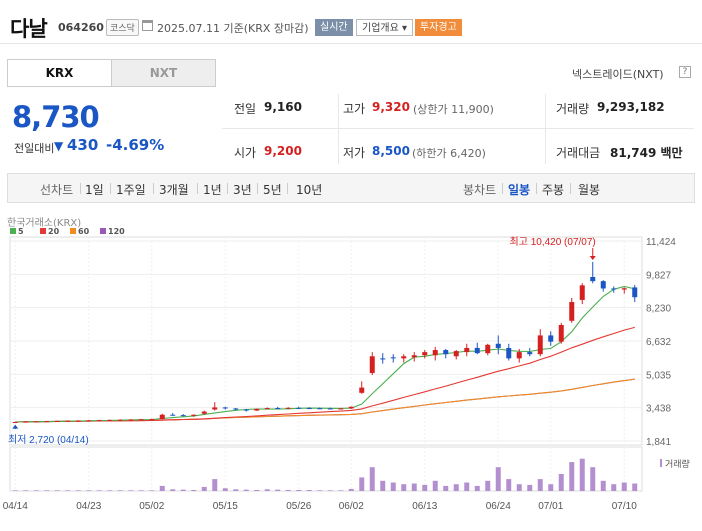  I want to click on nextrade-link: 넥스트레이드(NXT), so click(618, 74).